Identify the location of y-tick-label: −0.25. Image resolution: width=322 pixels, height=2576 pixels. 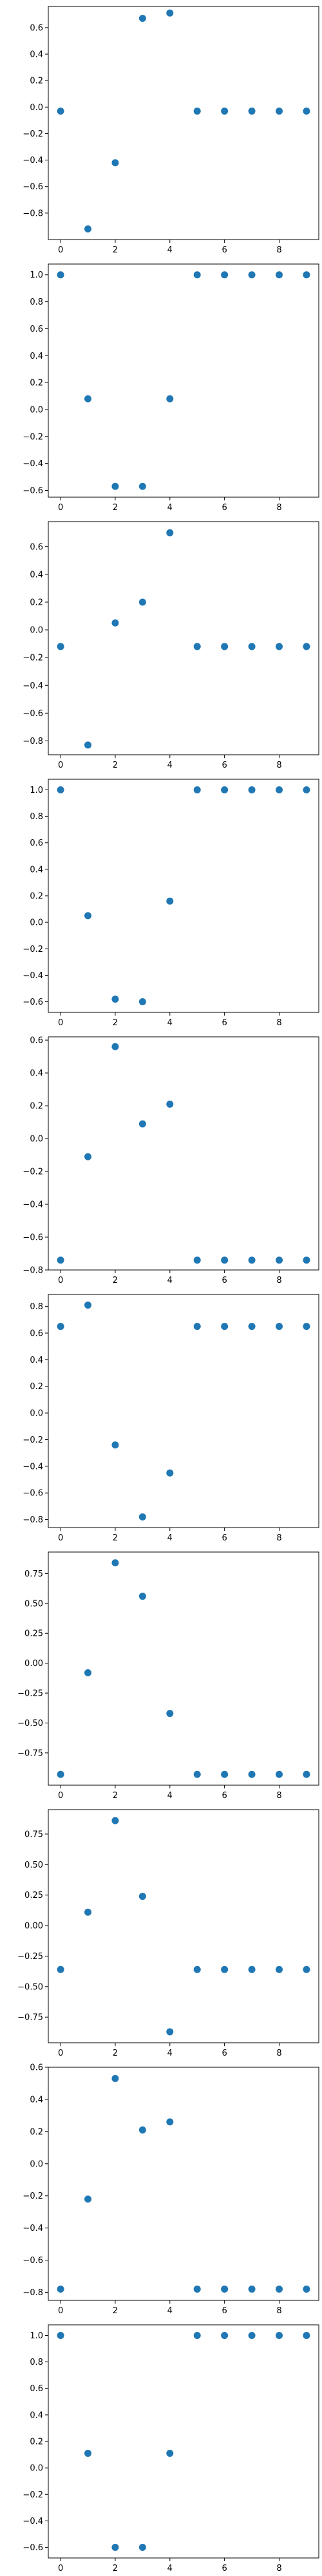
(30, 1694).